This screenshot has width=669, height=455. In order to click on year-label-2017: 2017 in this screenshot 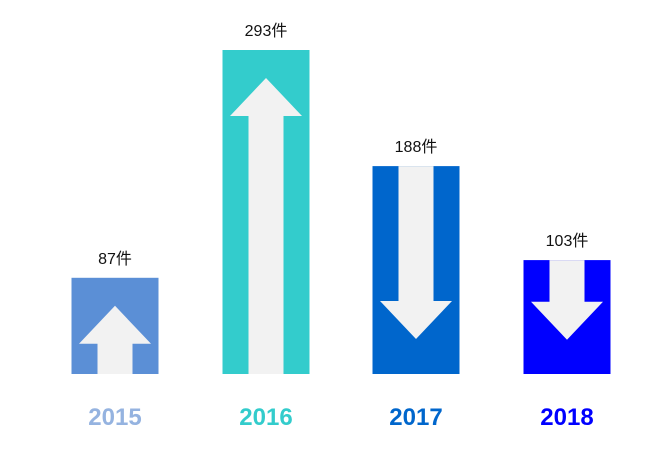, I will do `click(415, 417)`.